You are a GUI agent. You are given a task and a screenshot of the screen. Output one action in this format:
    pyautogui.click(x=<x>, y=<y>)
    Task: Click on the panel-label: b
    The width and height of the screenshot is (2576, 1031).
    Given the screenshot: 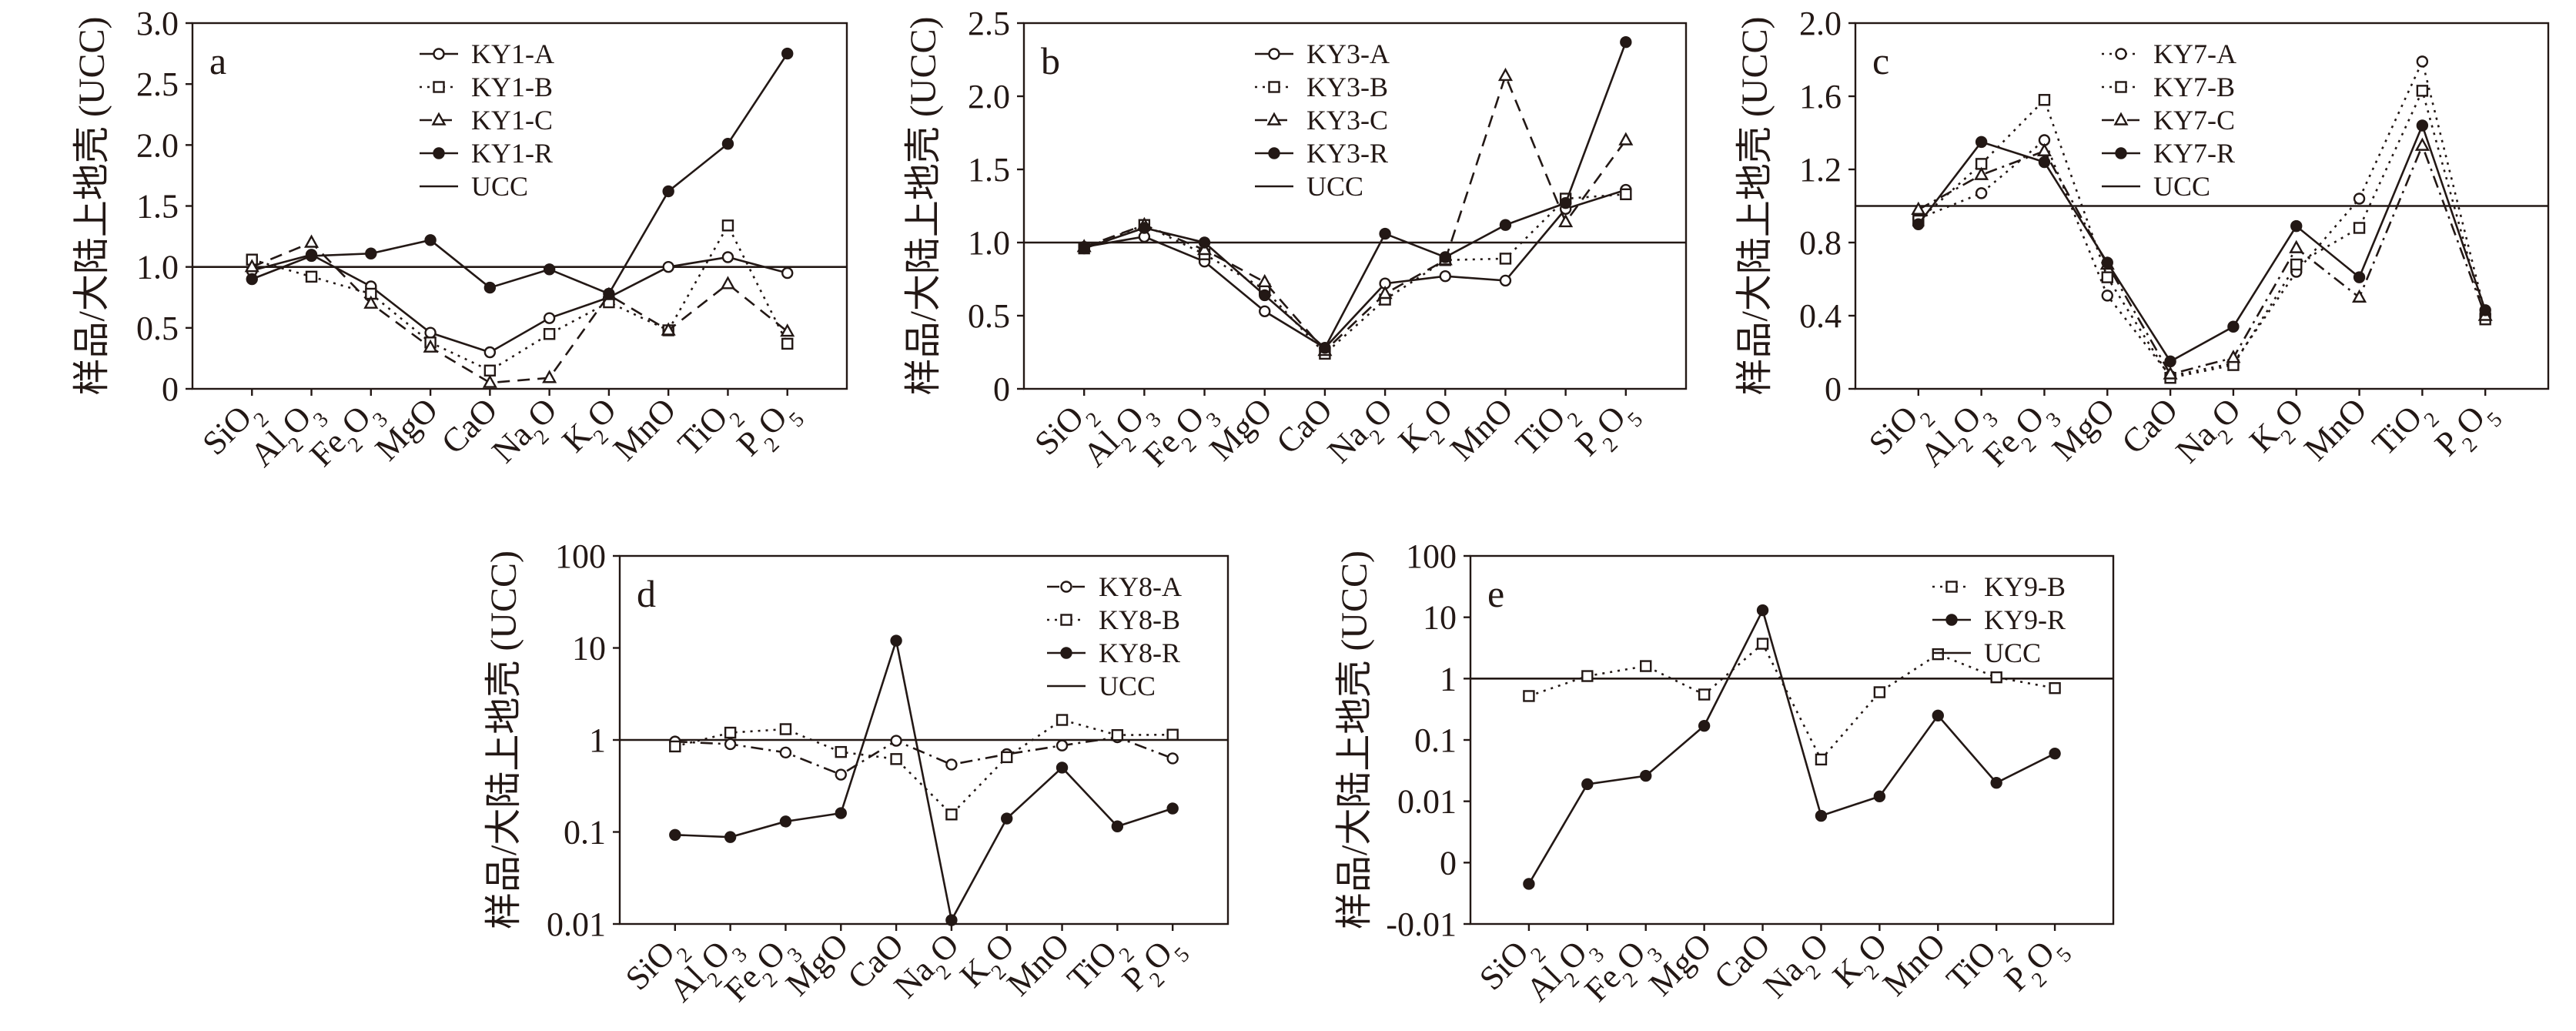 What is the action you would take?
    pyautogui.click(x=1051, y=60)
    